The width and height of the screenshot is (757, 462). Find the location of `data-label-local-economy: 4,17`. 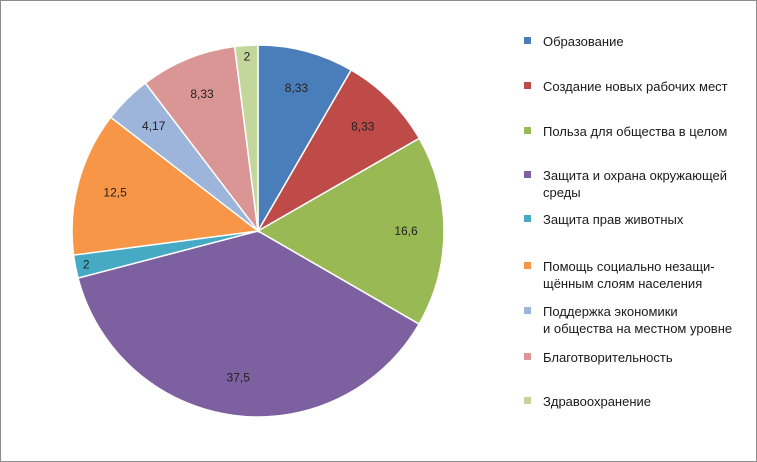

data-label-local-economy: 4,17 is located at coordinates (154, 126).